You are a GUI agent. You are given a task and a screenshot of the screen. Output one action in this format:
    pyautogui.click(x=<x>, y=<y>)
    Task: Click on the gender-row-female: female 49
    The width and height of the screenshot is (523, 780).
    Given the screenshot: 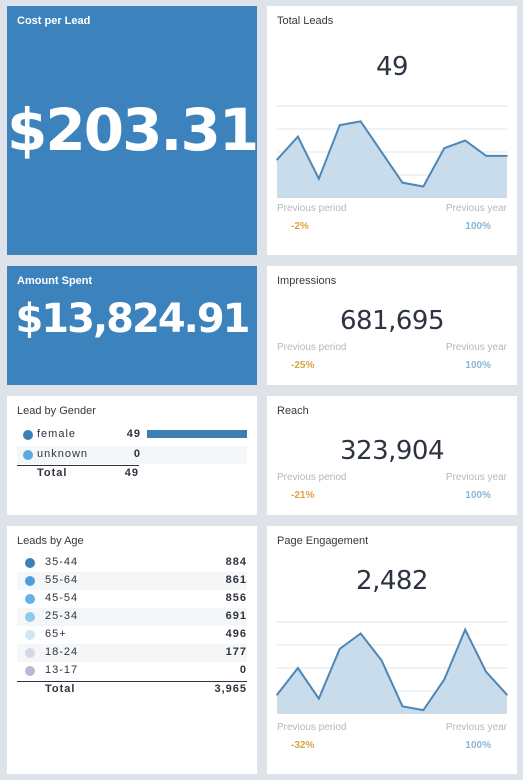 What is the action you would take?
    pyautogui.click(x=132, y=435)
    